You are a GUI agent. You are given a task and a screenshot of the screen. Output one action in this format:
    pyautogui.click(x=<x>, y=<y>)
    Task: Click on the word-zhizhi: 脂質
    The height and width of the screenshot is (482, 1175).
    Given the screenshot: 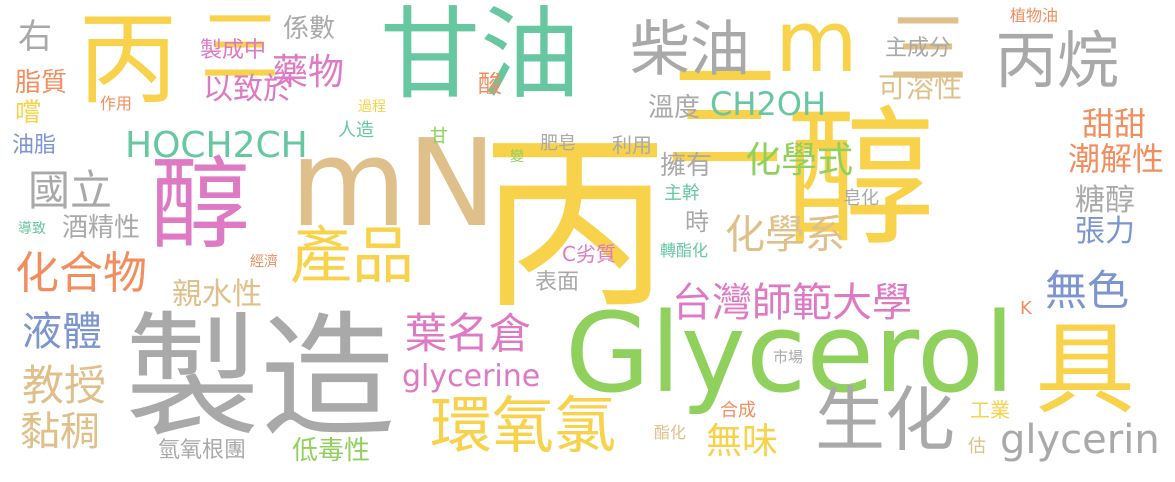 What is the action you would take?
    pyautogui.click(x=41, y=83)
    